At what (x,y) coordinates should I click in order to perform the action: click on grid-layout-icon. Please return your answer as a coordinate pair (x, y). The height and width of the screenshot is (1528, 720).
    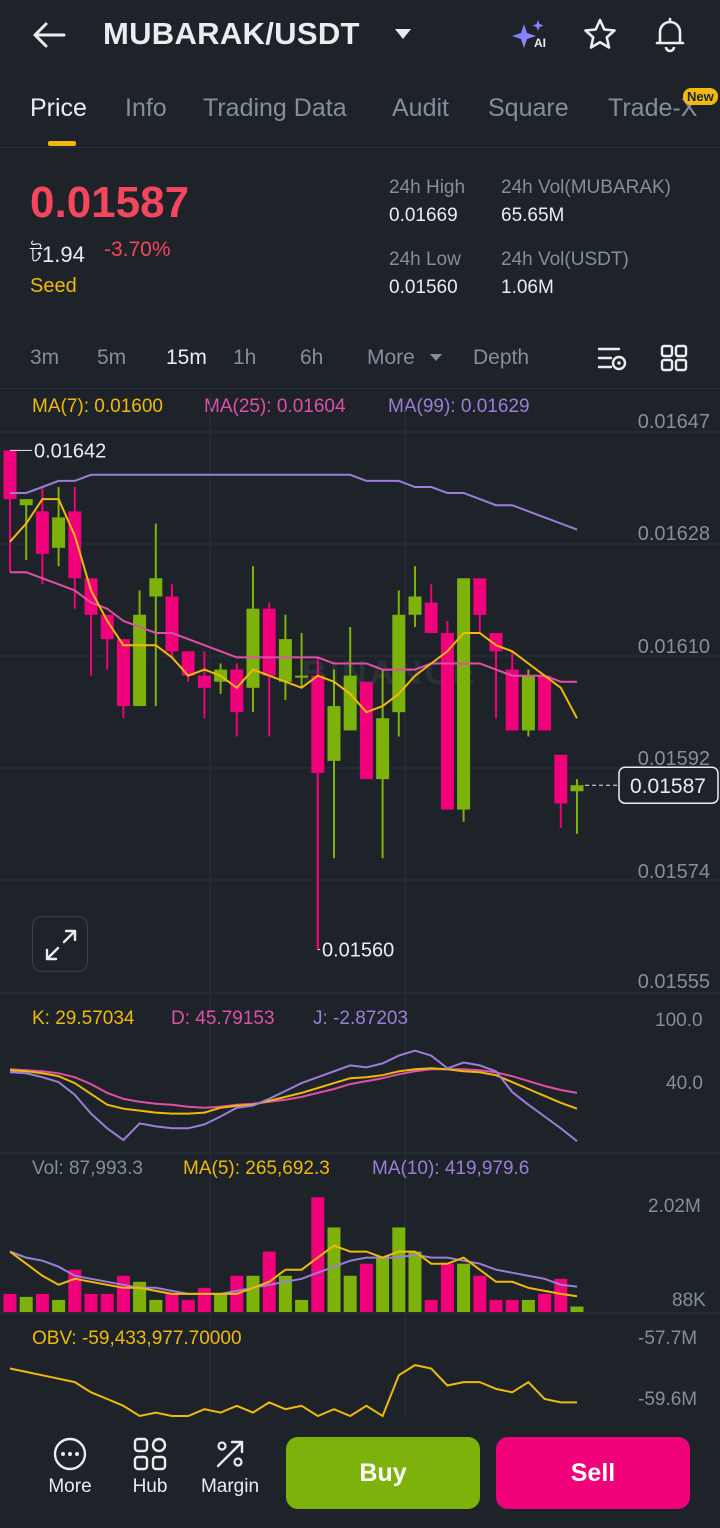
    Looking at the image, I should click on (674, 358).